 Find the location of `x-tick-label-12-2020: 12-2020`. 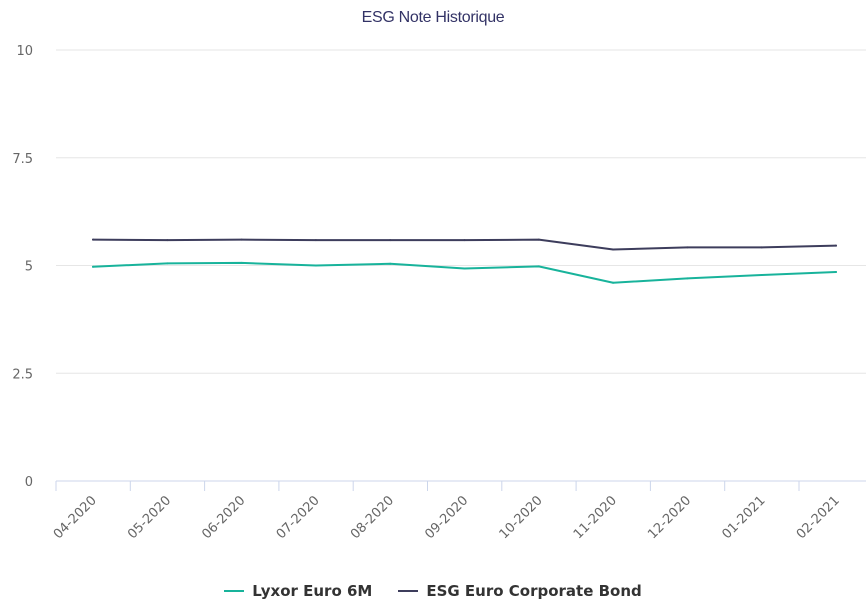

x-tick-label-12-2020: 12-2020 is located at coordinates (669, 517).